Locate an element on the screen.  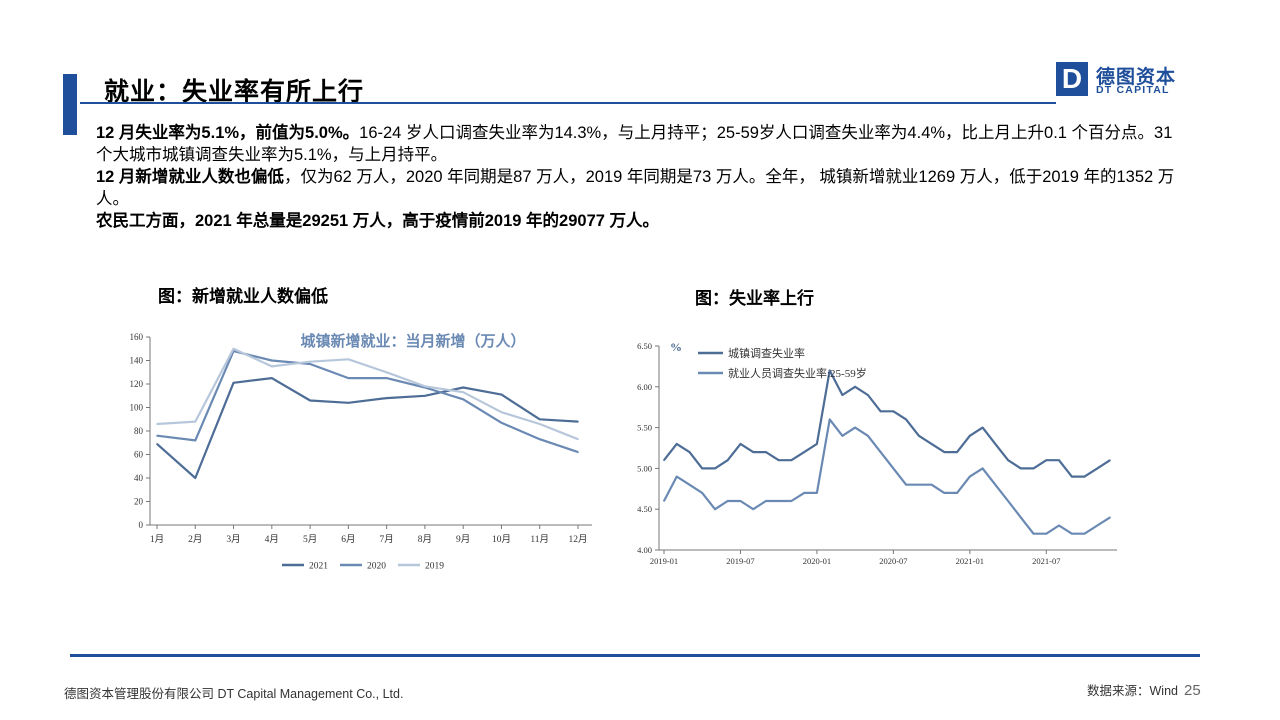
x-tick-label: 7月 is located at coordinates (387, 539).